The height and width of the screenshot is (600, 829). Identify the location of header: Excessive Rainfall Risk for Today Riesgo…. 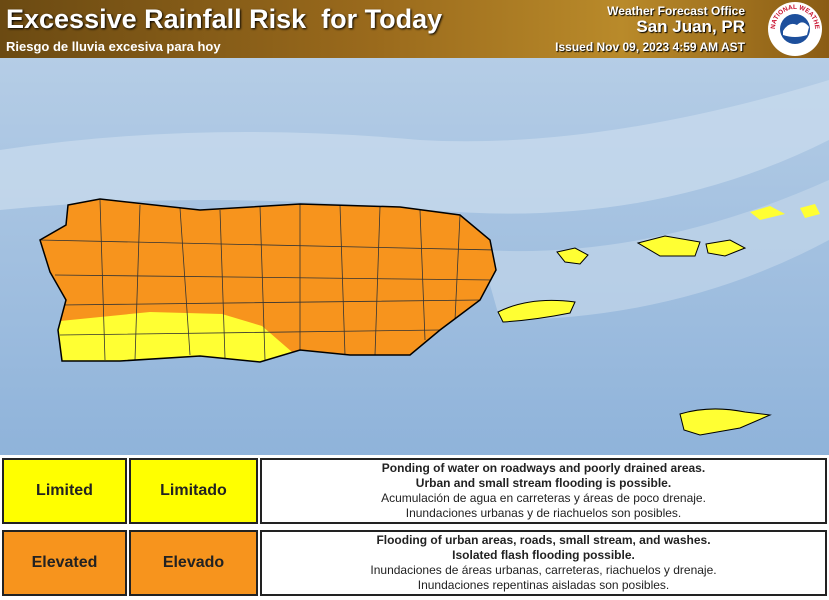
(414, 29).